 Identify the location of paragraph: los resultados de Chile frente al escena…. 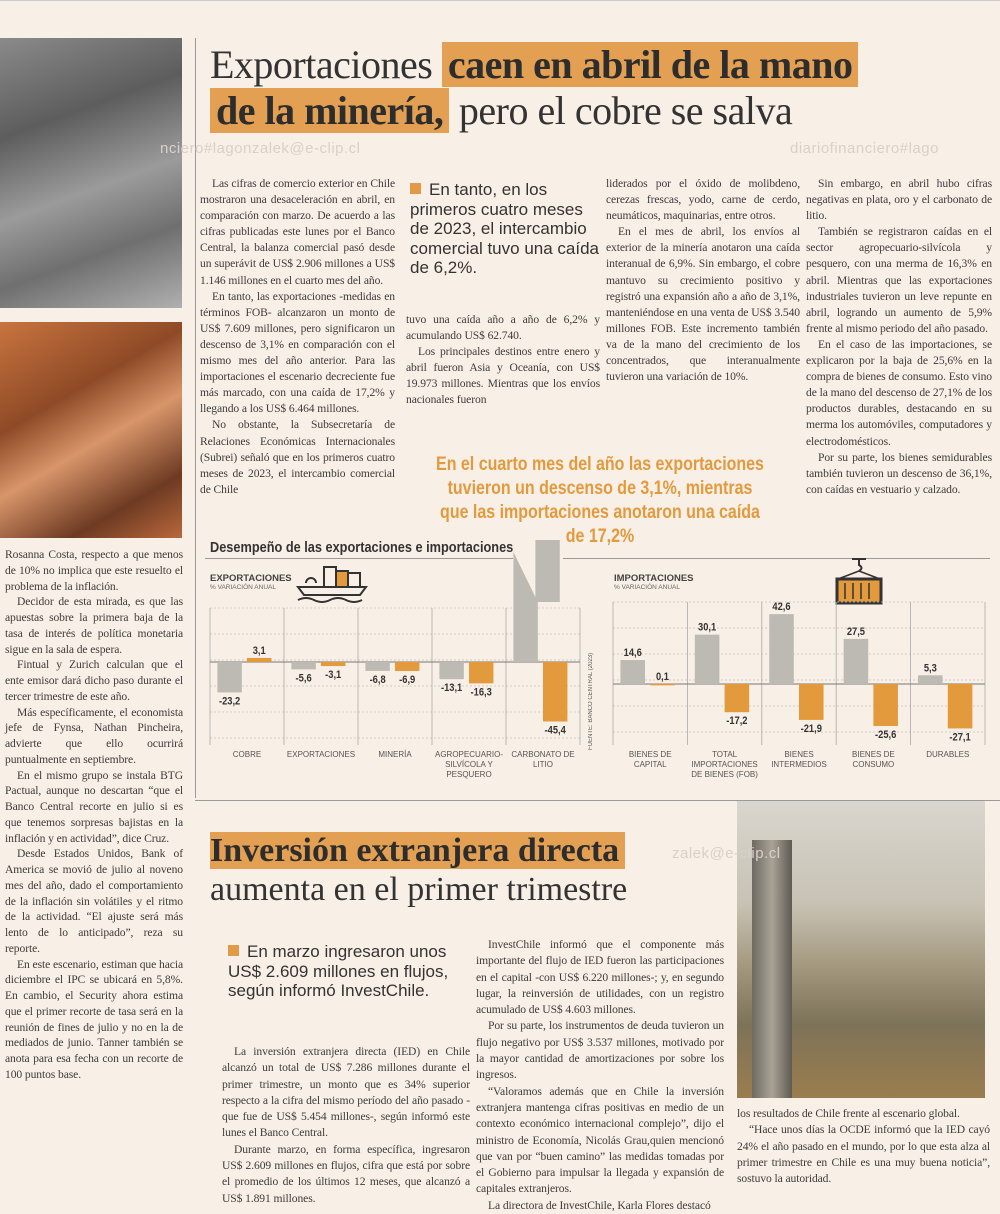
(848, 1113).